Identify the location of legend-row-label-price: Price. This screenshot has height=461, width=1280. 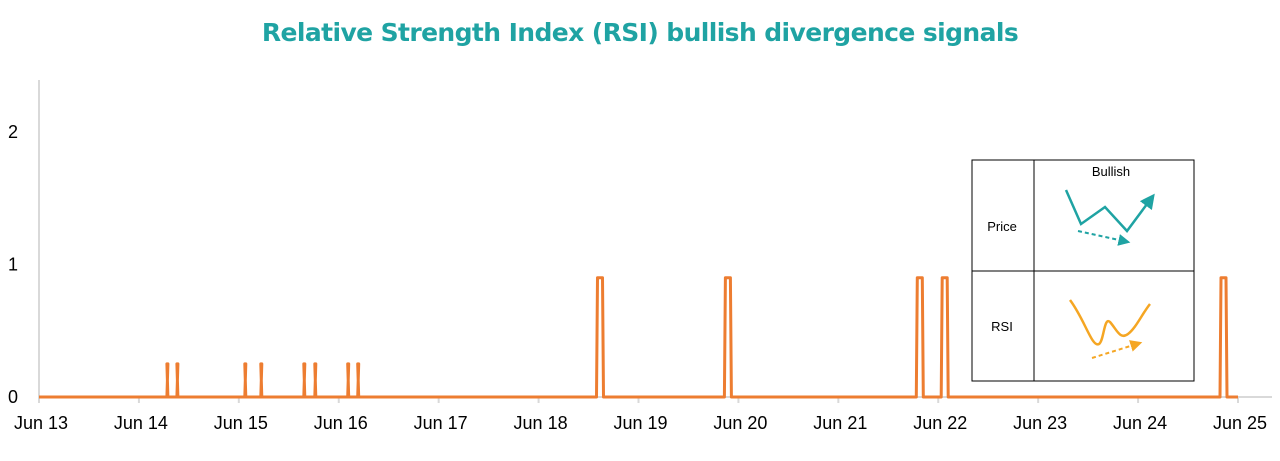
(1002, 226).